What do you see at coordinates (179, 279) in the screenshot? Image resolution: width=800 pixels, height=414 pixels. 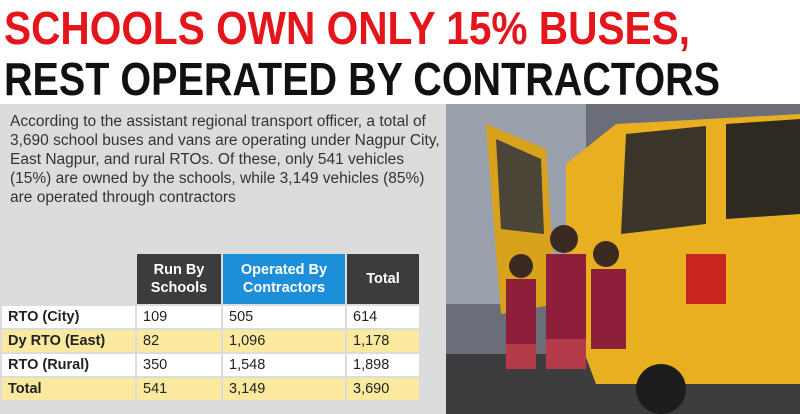 I see `column-header: Run By Schools` at bounding box center [179, 279].